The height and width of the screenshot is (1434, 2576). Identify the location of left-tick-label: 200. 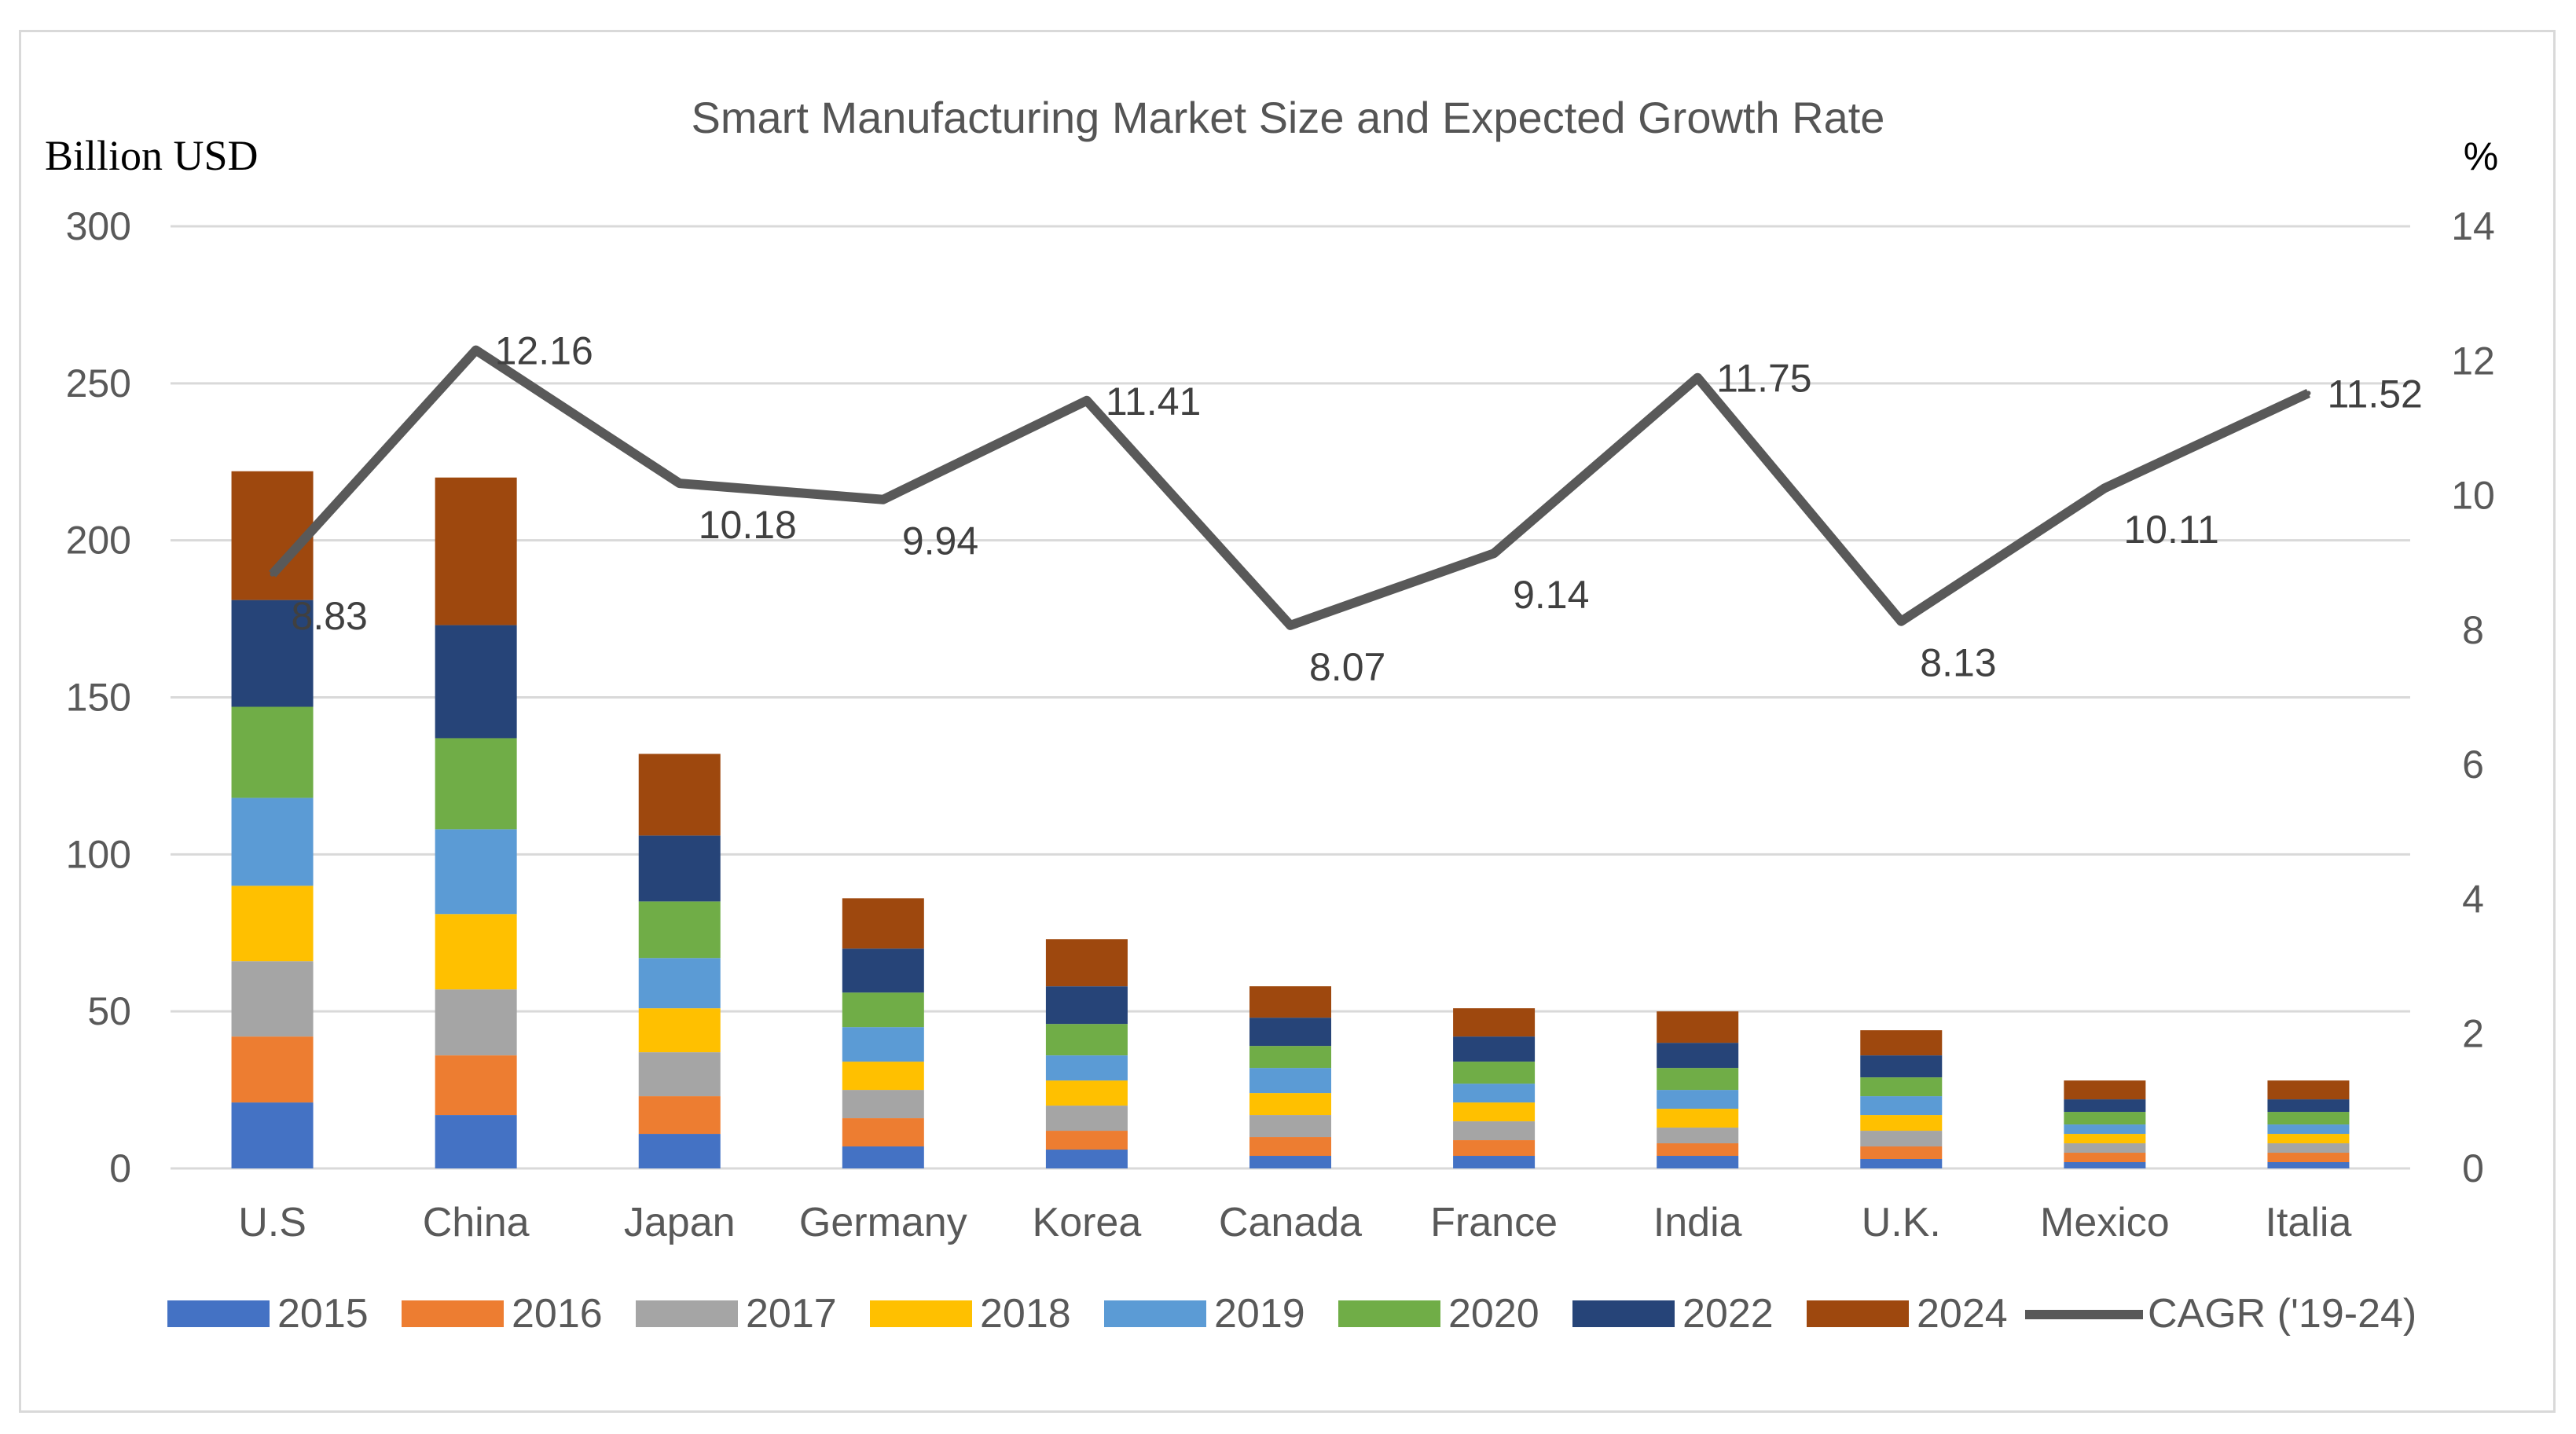
(98, 541).